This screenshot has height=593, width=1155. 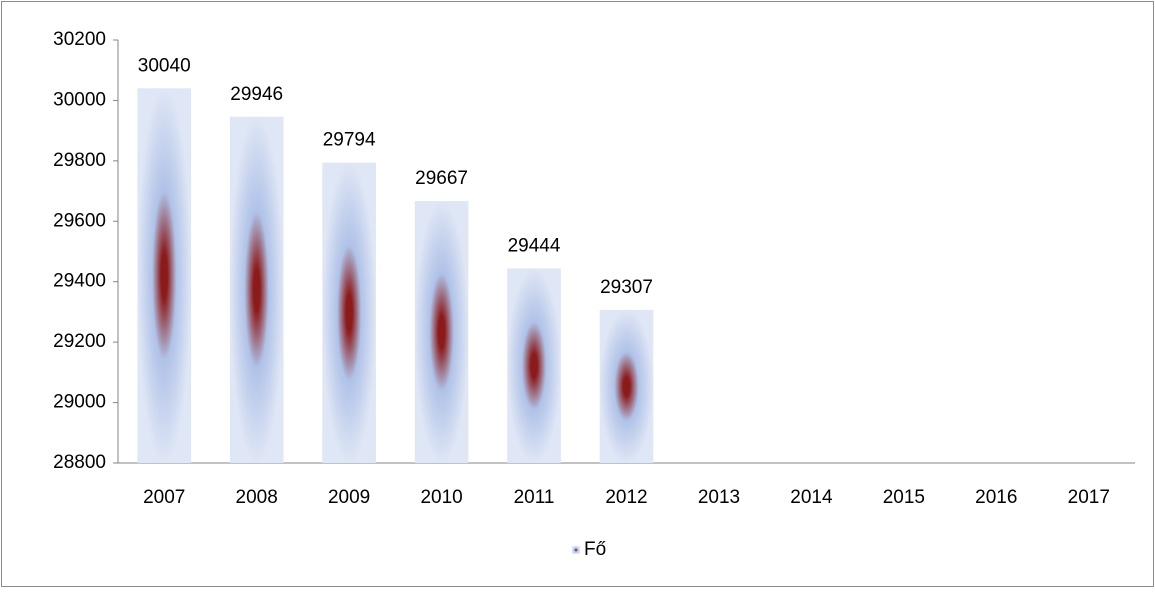 I want to click on y-tick-label: 29800, so click(x=79, y=160).